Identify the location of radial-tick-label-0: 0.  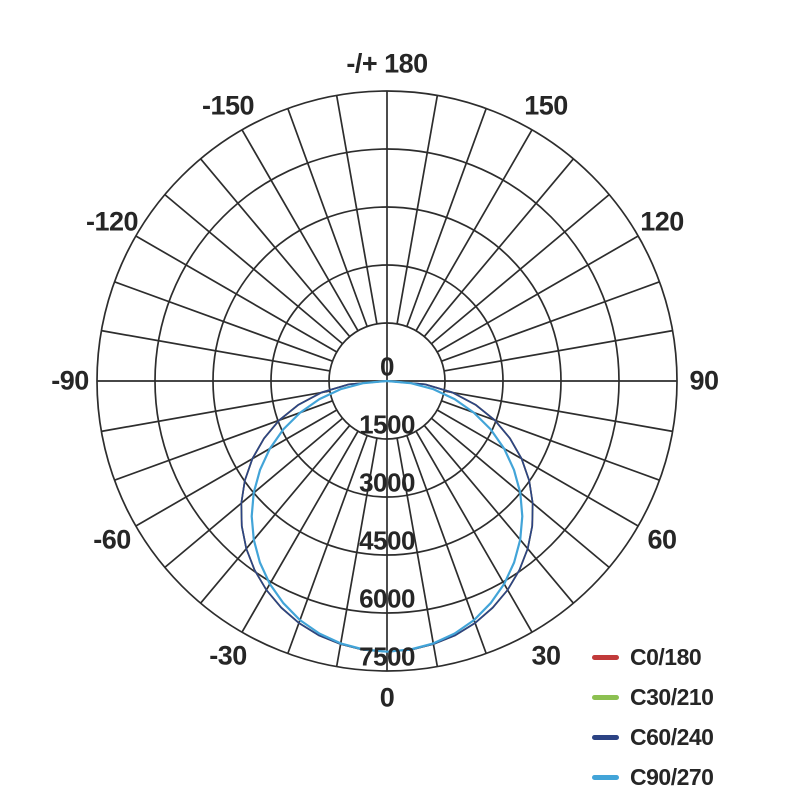
(387, 366).